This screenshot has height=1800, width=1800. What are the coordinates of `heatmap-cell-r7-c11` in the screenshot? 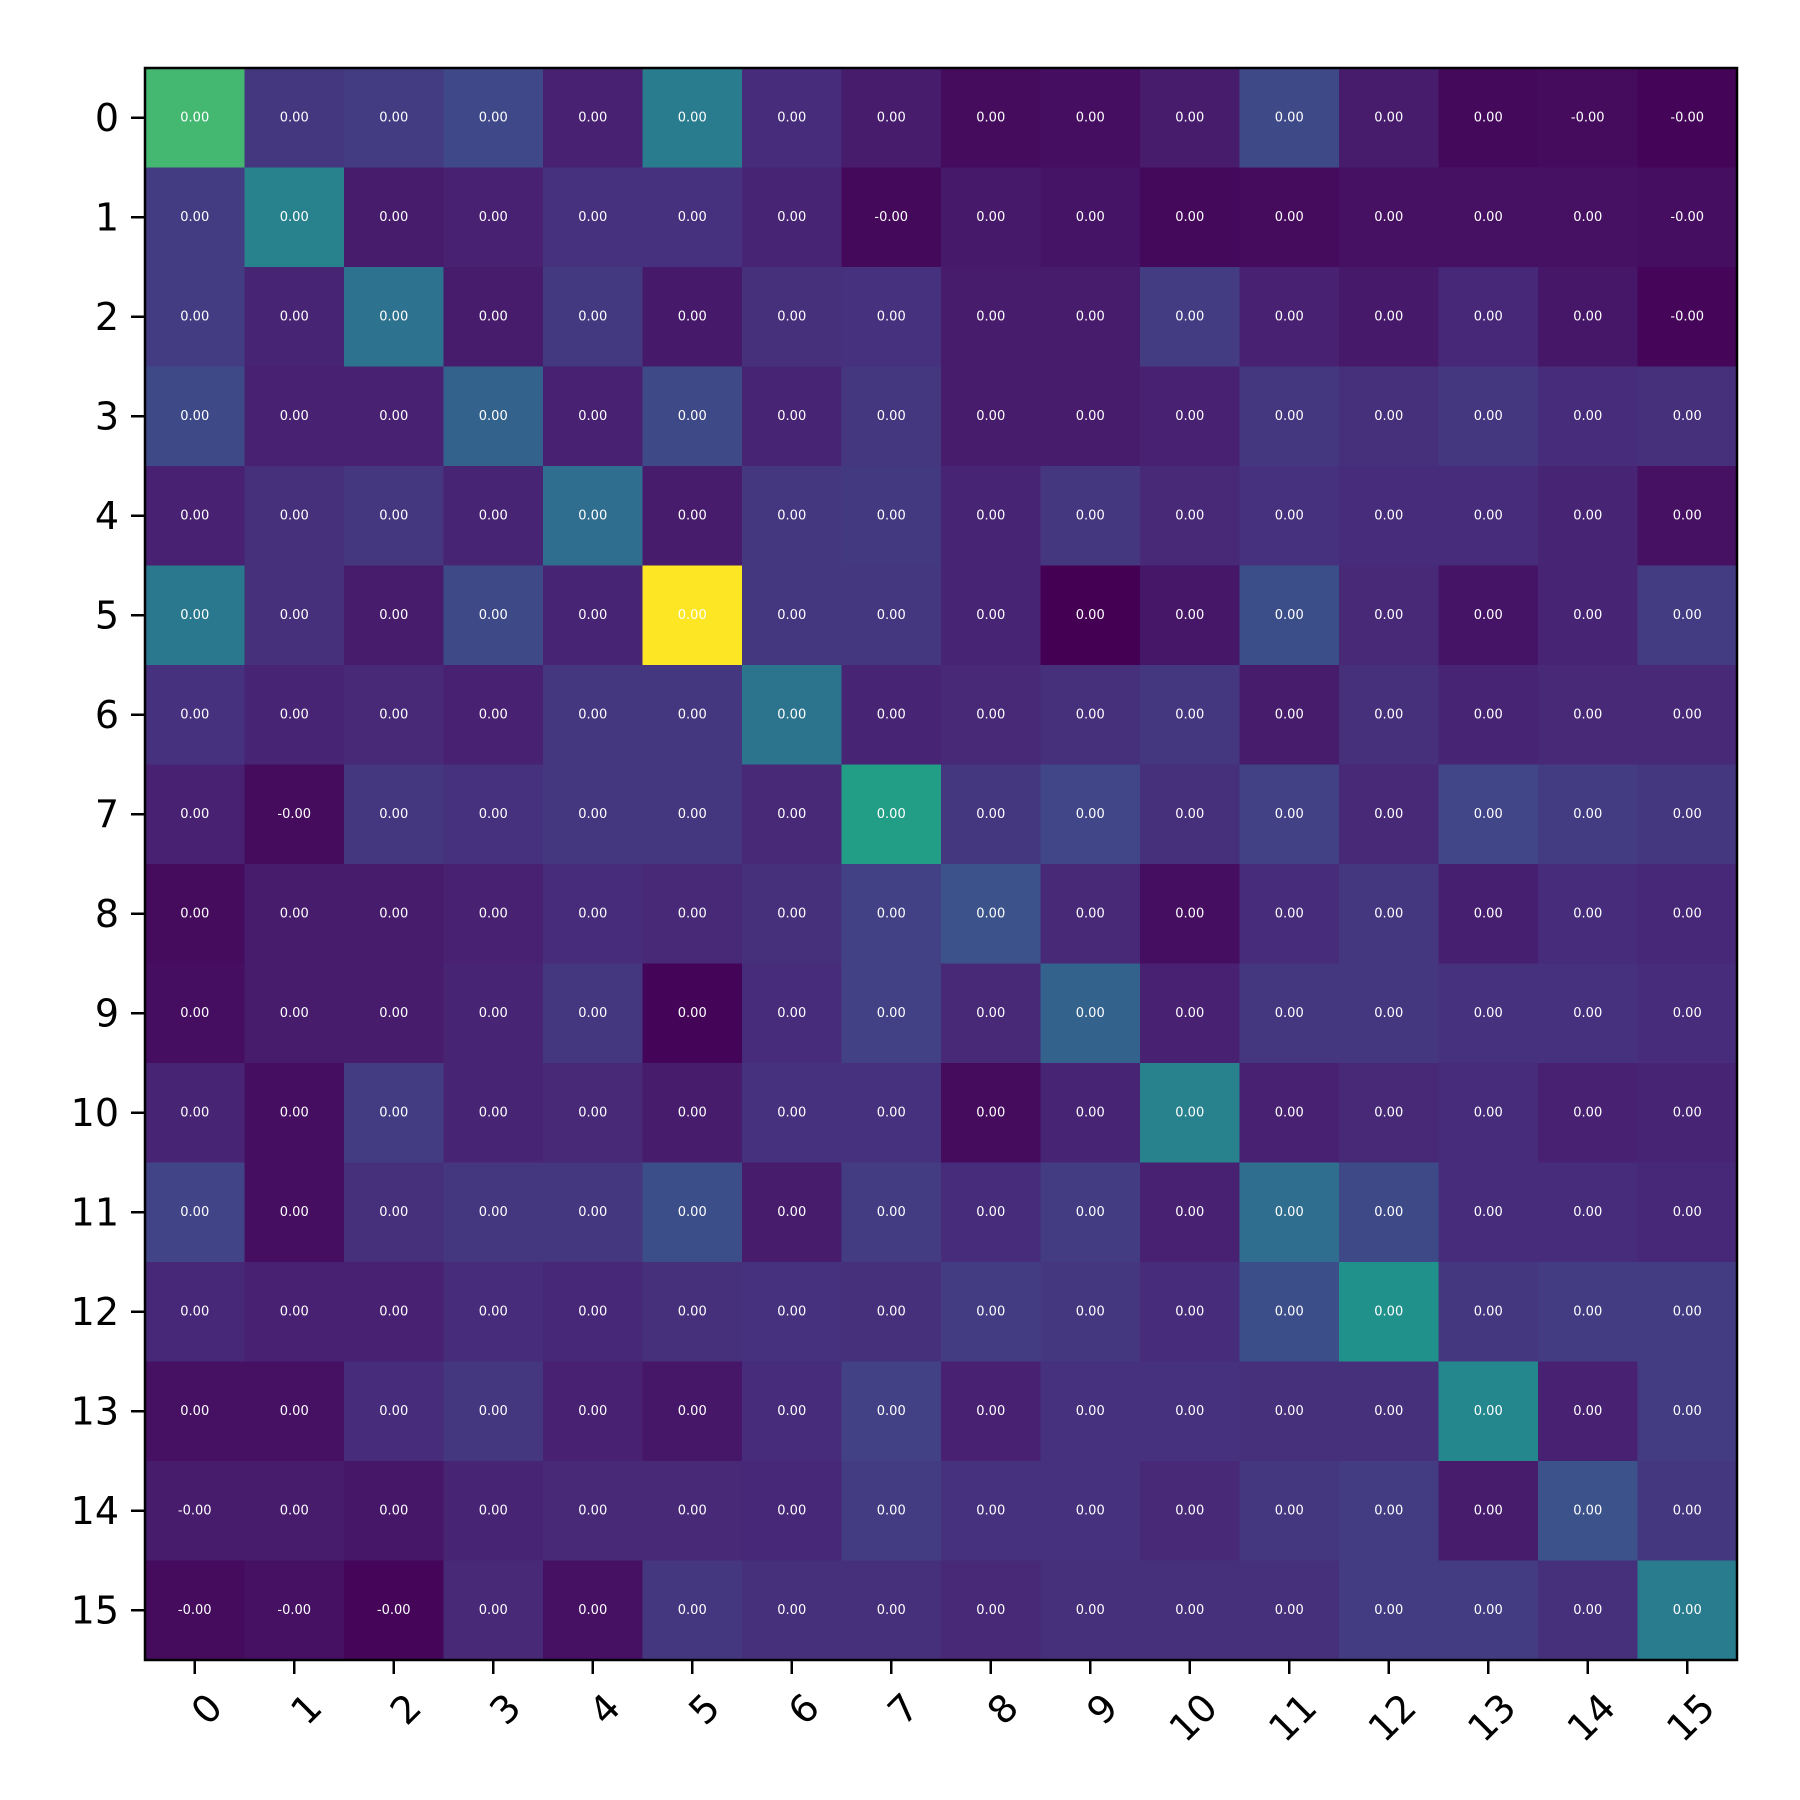 It's located at (1289, 814).